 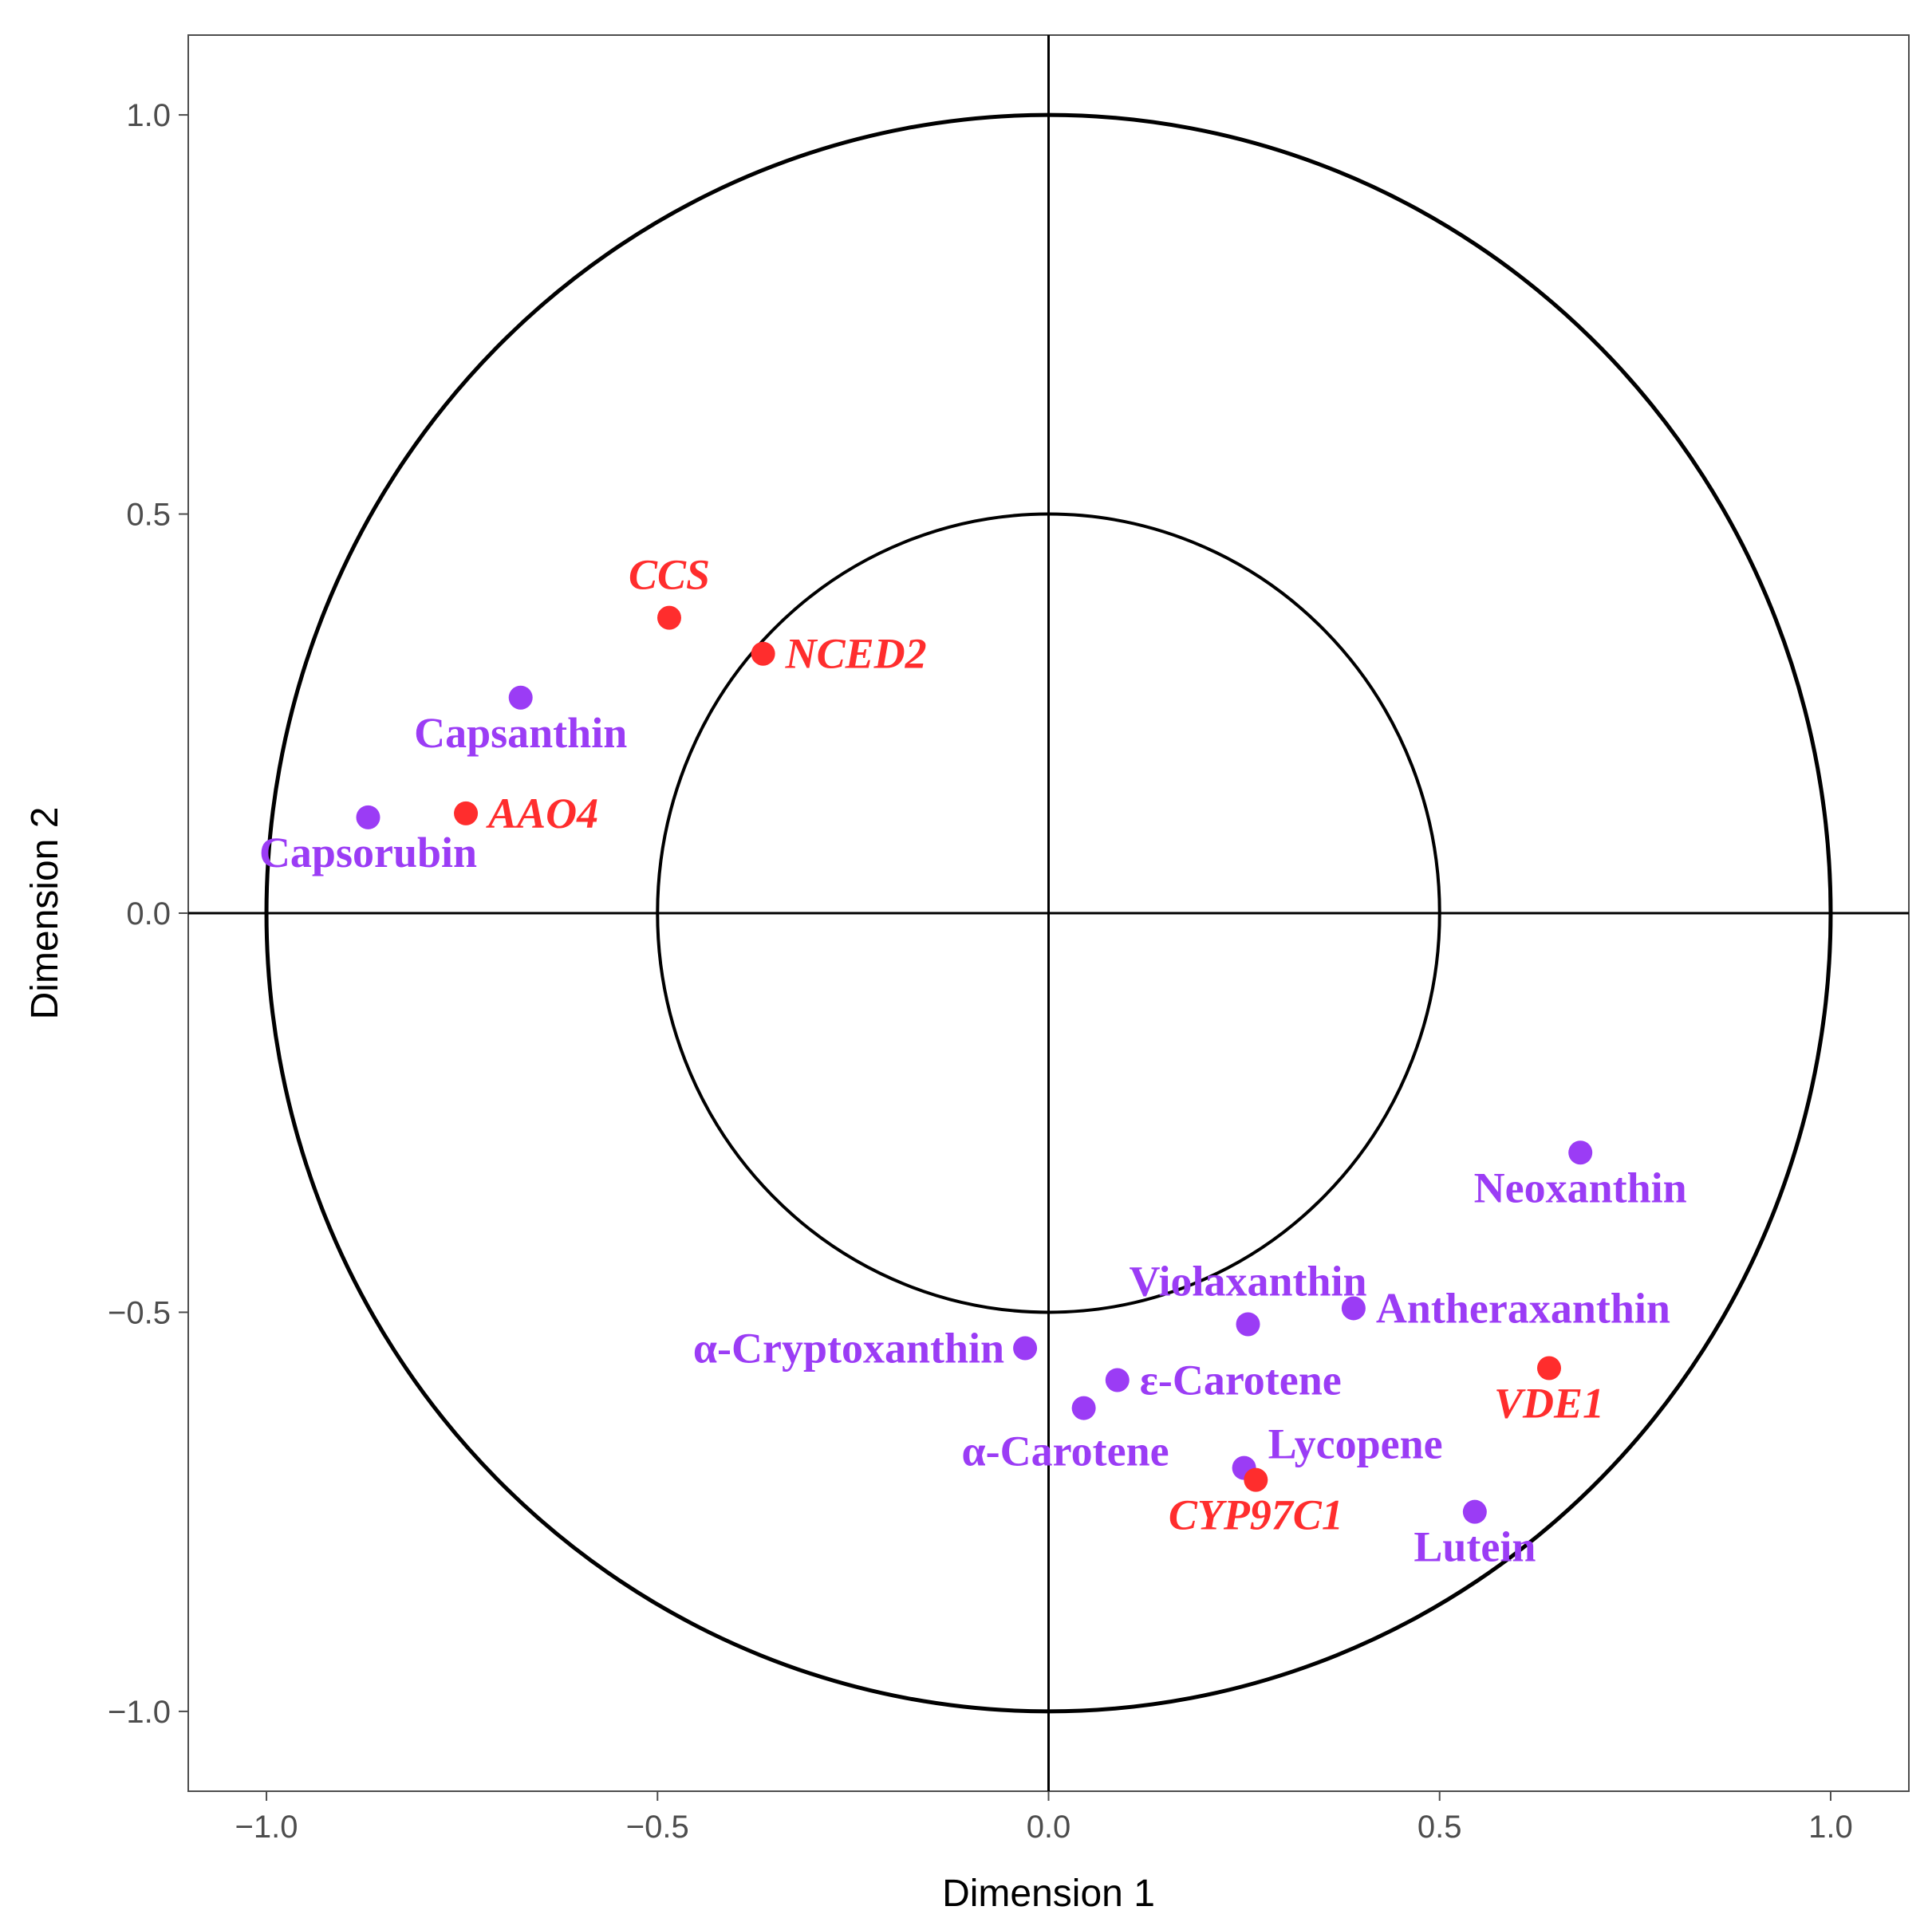 I want to click on x-tick-label: 0.5, so click(x=1440, y=1828).